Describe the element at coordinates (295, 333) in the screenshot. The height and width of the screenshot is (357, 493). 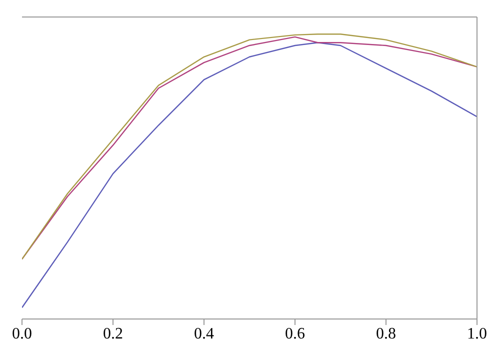
I see `x-tick-label: 0.6` at that location.